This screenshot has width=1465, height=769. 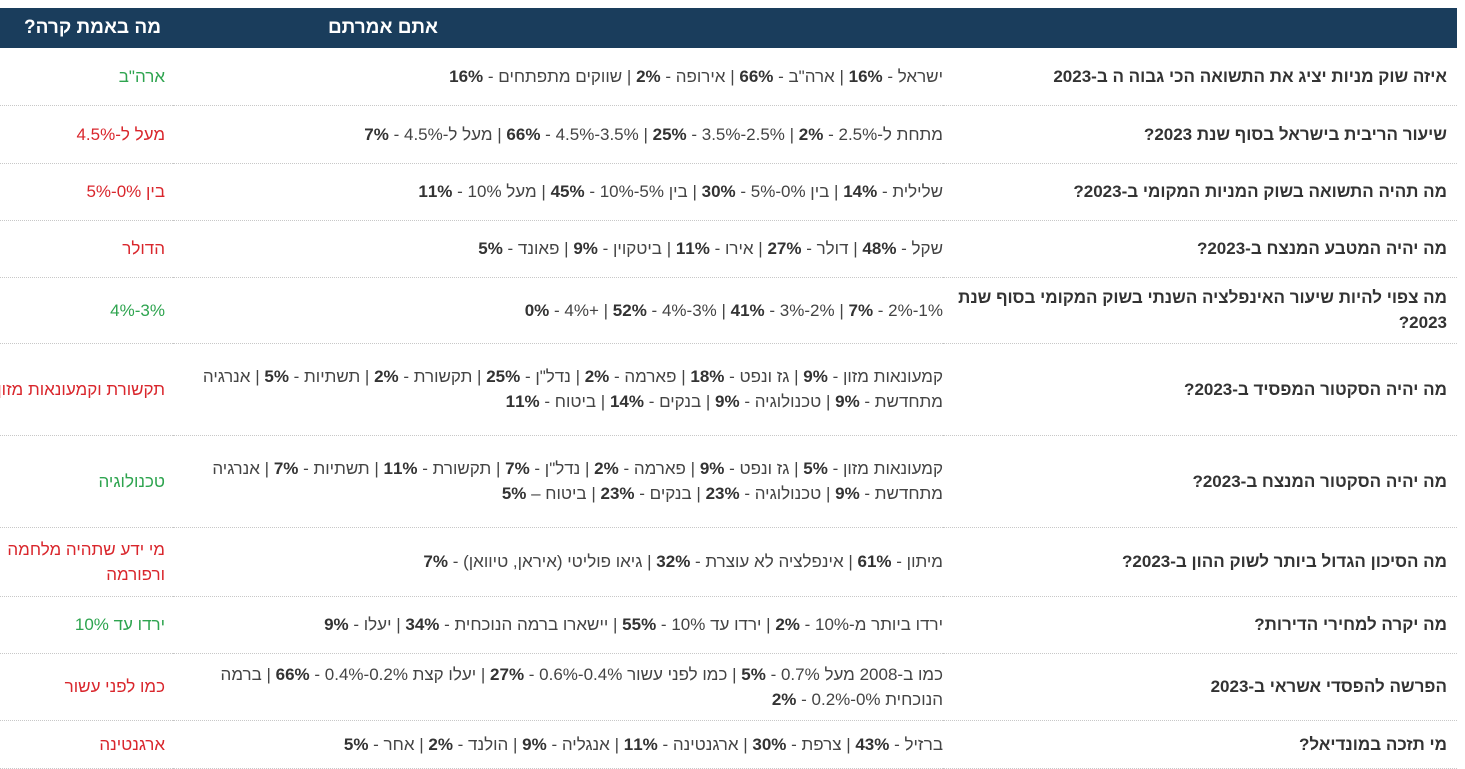 What do you see at coordinates (655, 401) in the screenshot?
I see `answer-option: בנקים - 14%` at bounding box center [655, 401].